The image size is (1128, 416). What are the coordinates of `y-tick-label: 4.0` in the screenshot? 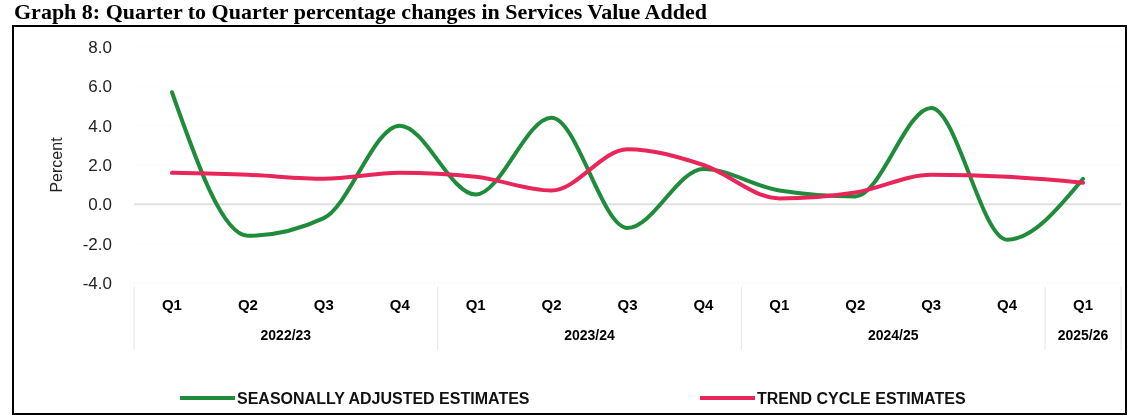 It's located at (100, 126).